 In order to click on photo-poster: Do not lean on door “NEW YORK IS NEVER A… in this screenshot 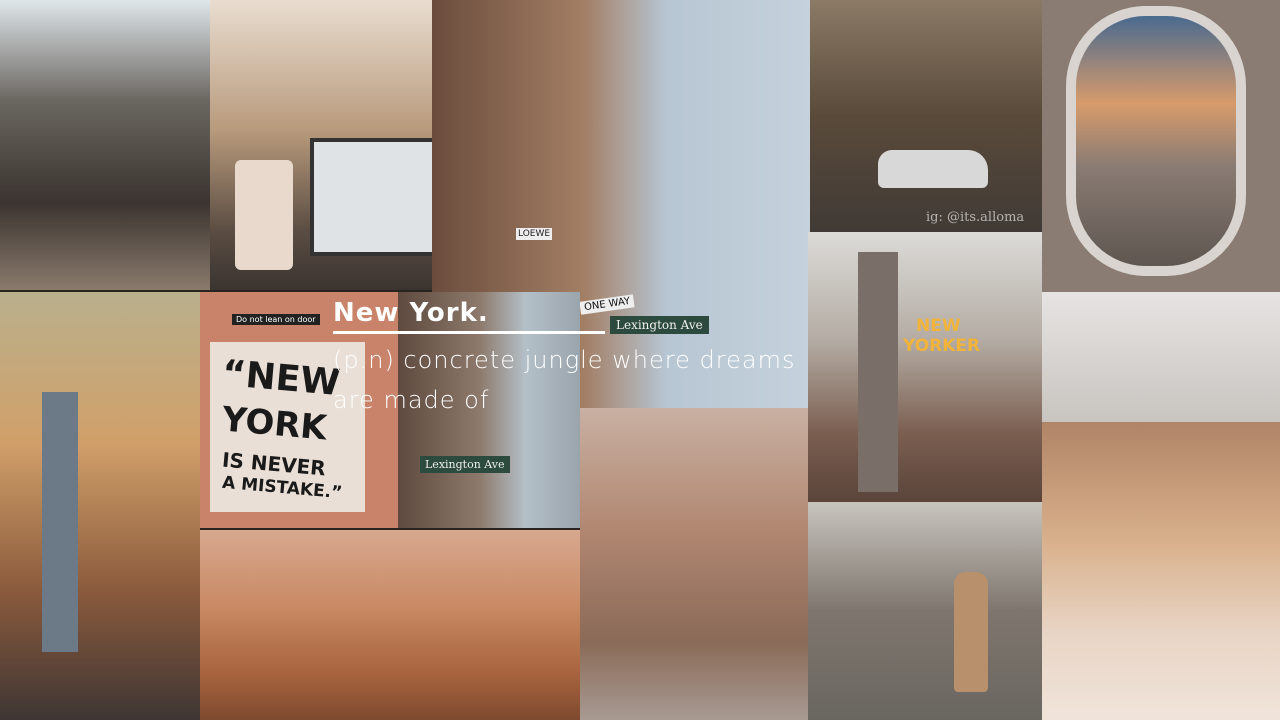, I will do `click(299, 410)`.